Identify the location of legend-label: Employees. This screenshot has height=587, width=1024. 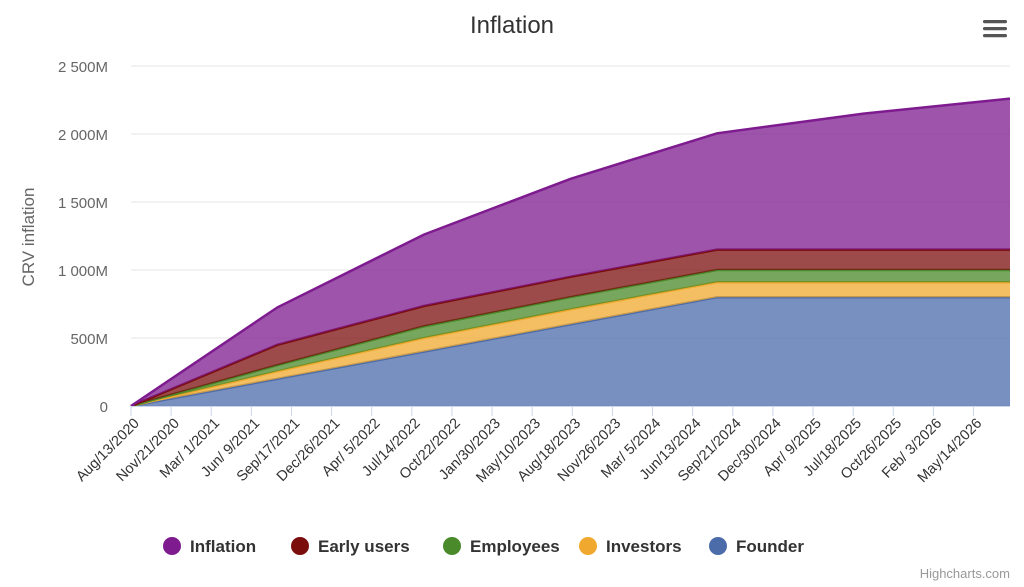
(515, 546).